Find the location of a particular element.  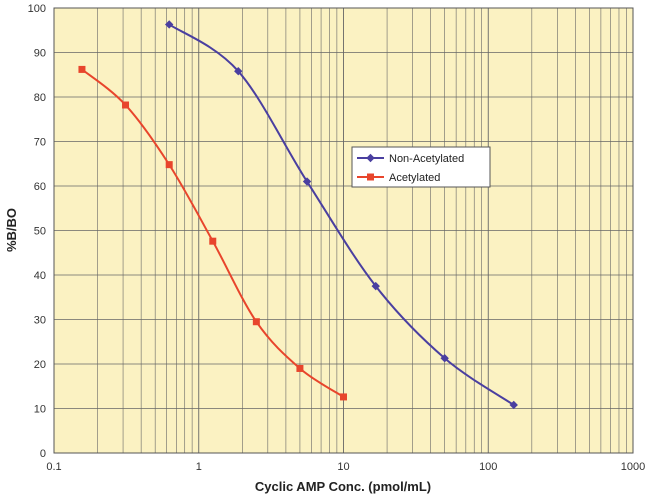

legend-label: Non-Acetylated is located at coordinates (426, 159).